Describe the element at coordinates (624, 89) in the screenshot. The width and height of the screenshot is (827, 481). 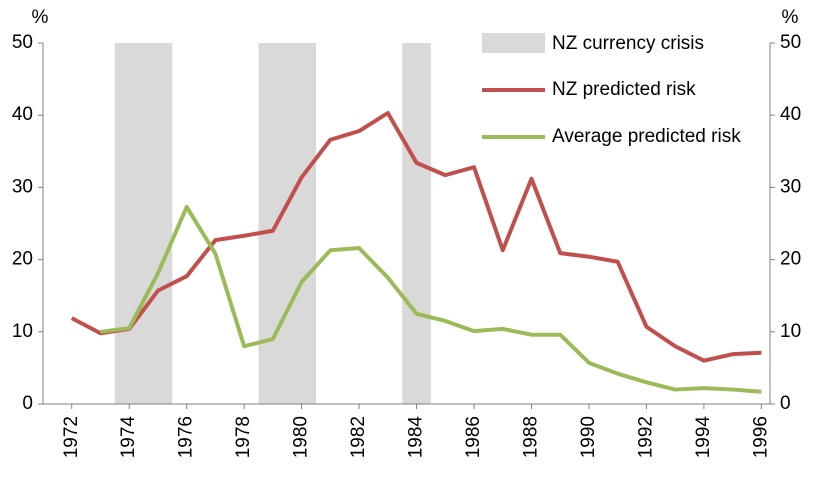
I see `legend-label: NZ predicted risk` at that location.